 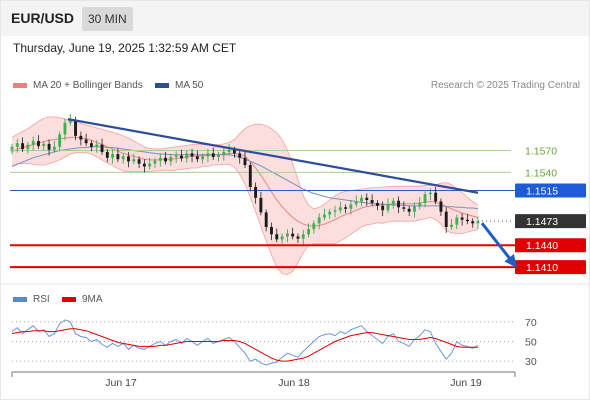 I want to click on x-tick-label: Jun 17, so click(x=121, y=383).